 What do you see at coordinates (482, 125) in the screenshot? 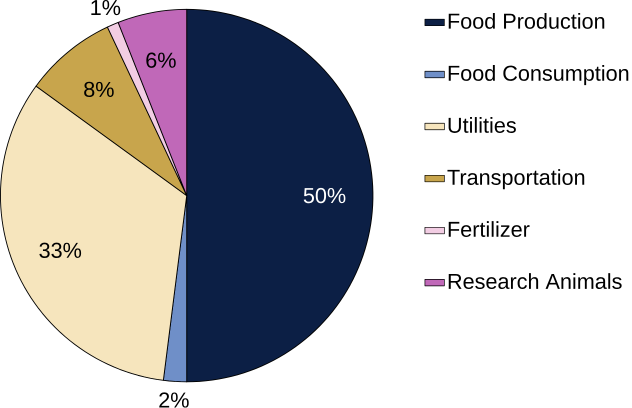
I see `legend-label: Utilities` at bounding box center [482, 125].